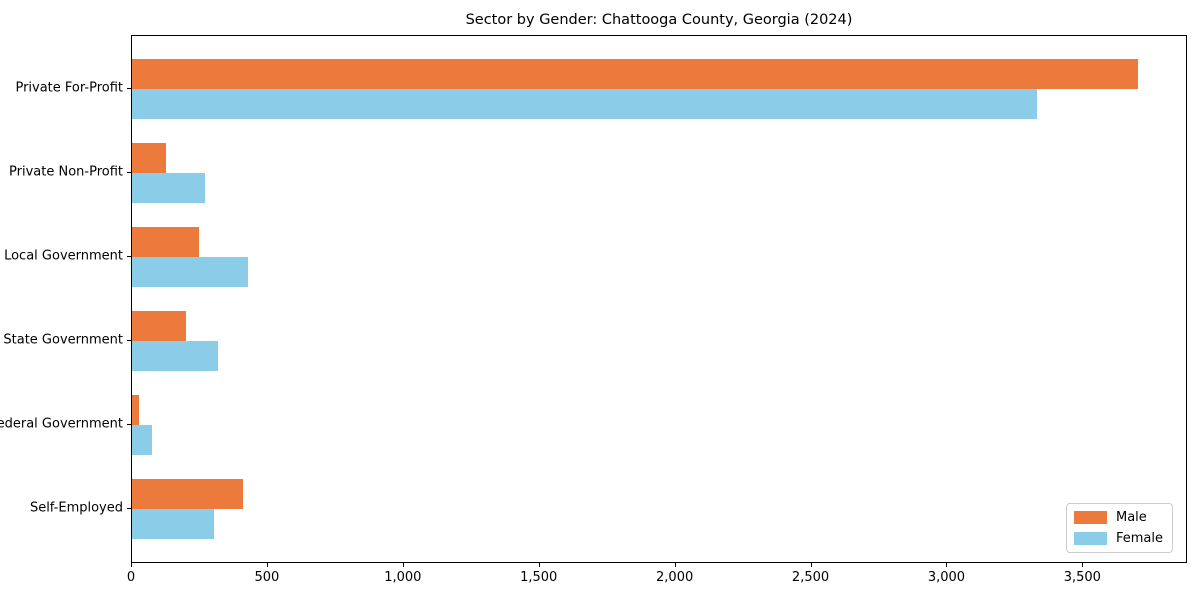 The width and height of the screenshot is (1200, 600). What do you see at coordinates (539, 577) in the screenshot?
I see `xtick-label: 1,500` at bounding box center [539, 577].